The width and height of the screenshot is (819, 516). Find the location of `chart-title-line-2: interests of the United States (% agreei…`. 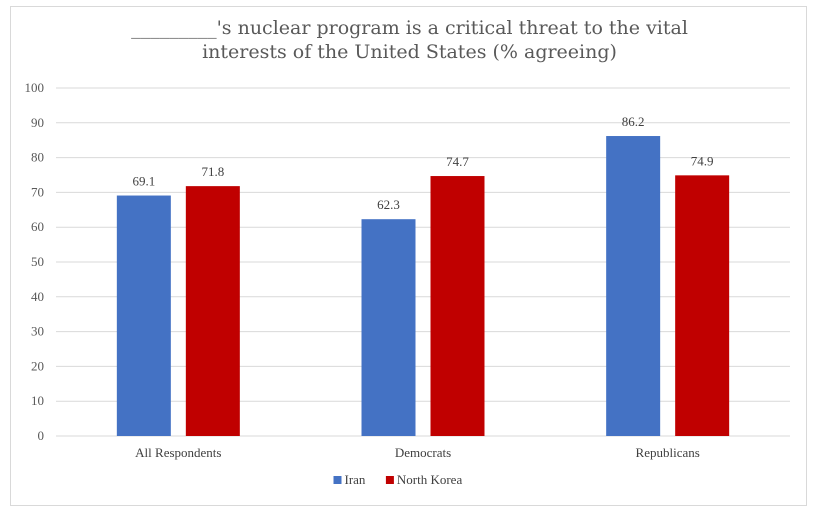

chart-title-line-2: interests of the United States (% agreei… is located at coordinates (409, 52).